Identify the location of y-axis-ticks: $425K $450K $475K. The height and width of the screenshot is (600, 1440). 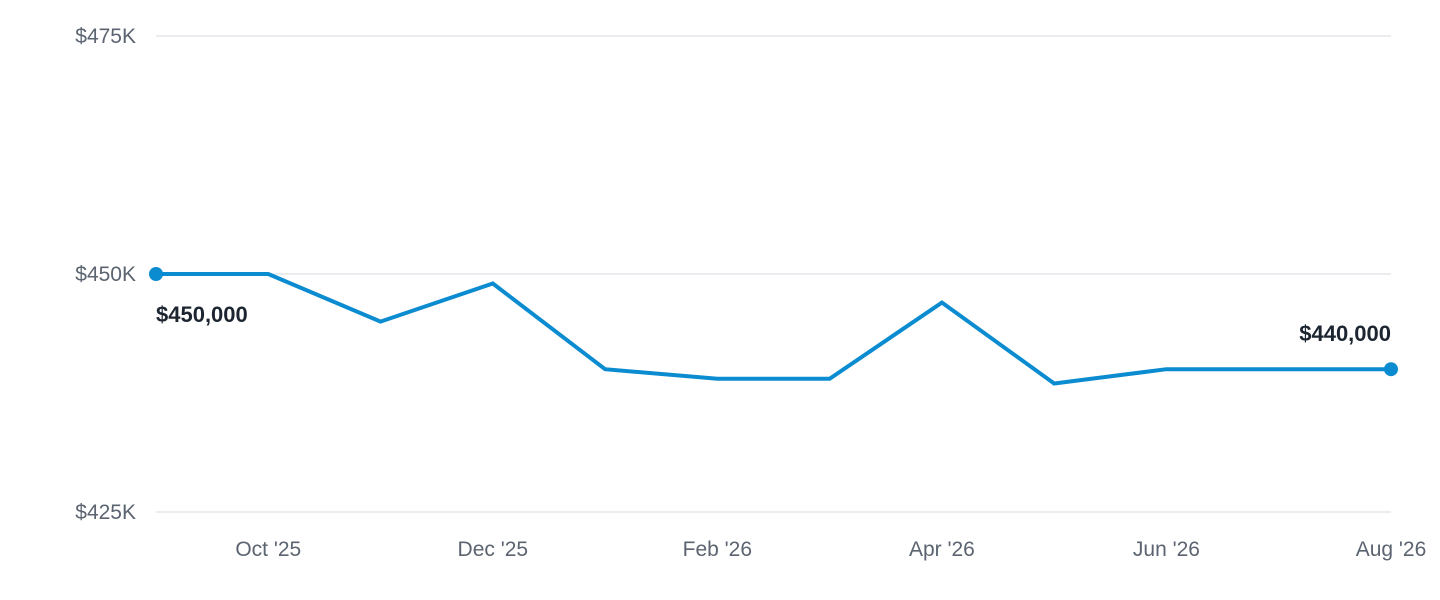
(105, 274).